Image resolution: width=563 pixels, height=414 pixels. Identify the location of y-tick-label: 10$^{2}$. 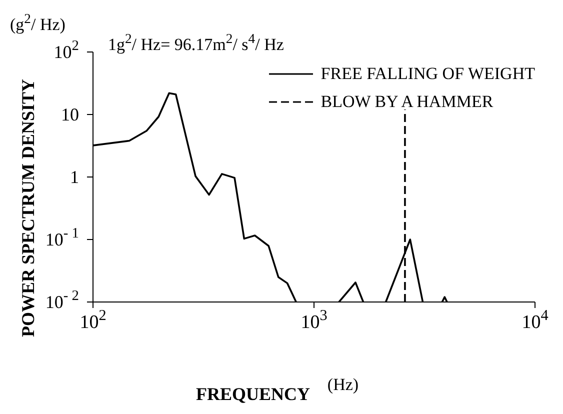
(66, 50).